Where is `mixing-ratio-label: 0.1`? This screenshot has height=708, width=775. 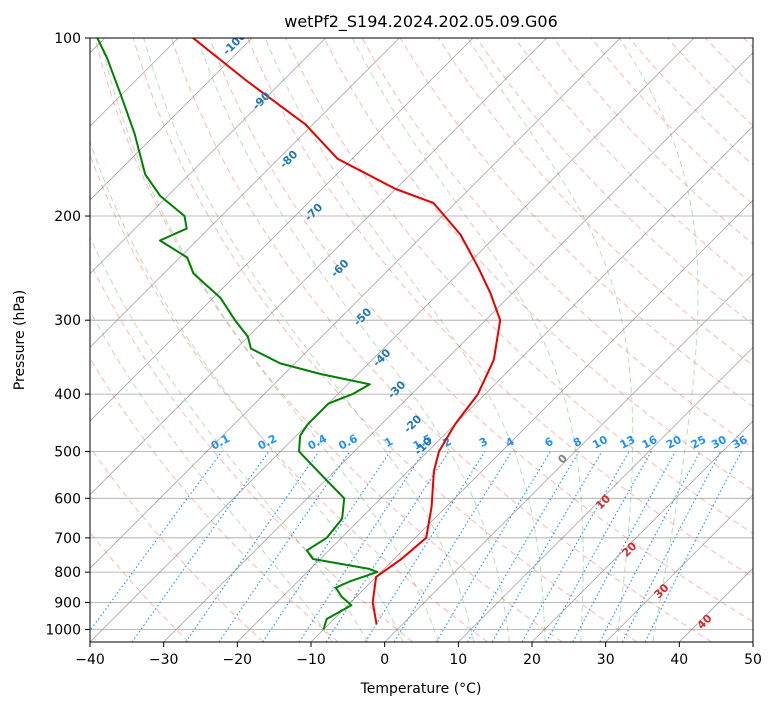
mixing-ratio-label: 0.1 is located at coordinates (220, 442).